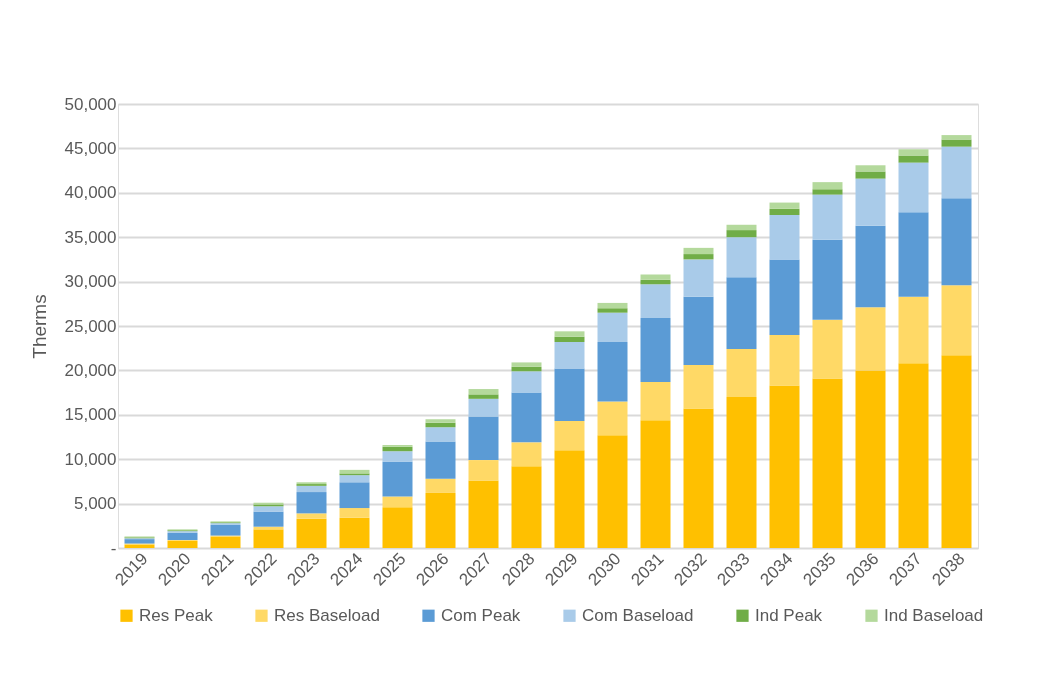  What do you see at coordinates (176, 615) in the screenshot?
I see `legend-label: Res Peak` at bounding box center [176, 615].